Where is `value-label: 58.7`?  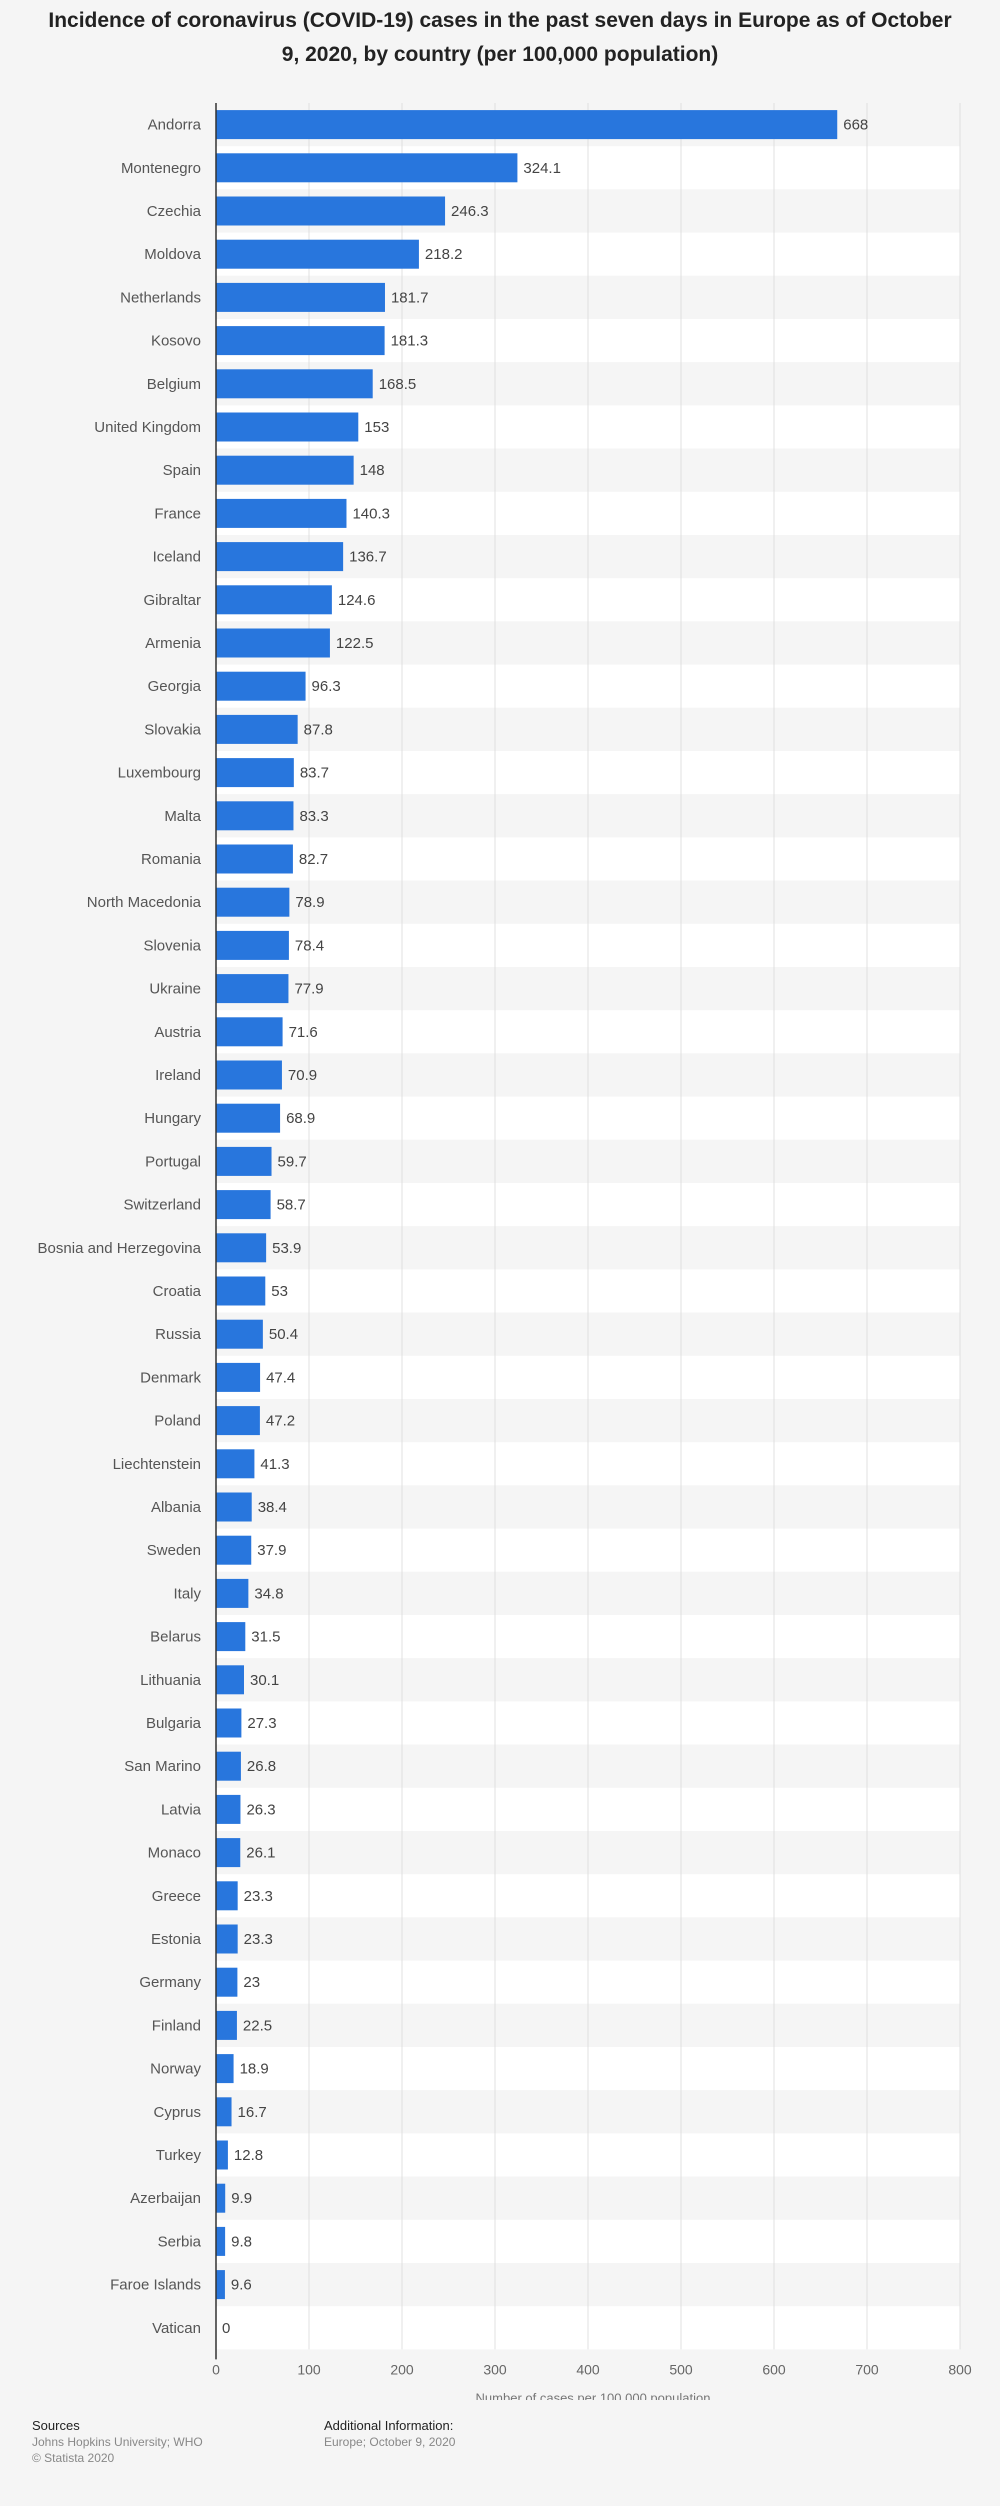
value-label: 58.7 is located at coordinates (291, 1205).